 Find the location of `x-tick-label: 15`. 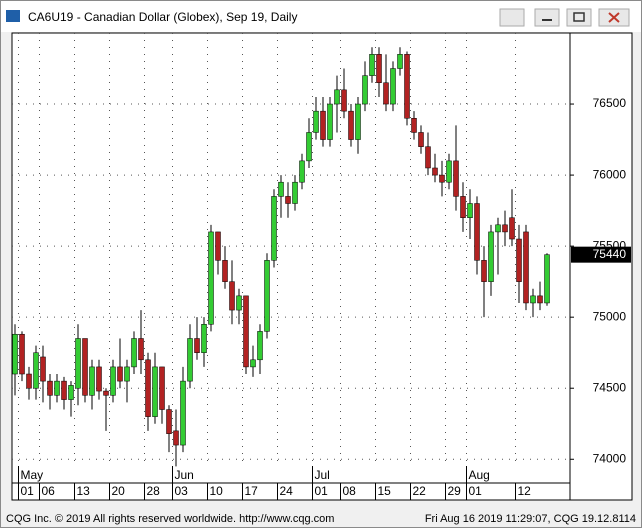

x-tick-label: 15 is located at coordinates (385, 491).